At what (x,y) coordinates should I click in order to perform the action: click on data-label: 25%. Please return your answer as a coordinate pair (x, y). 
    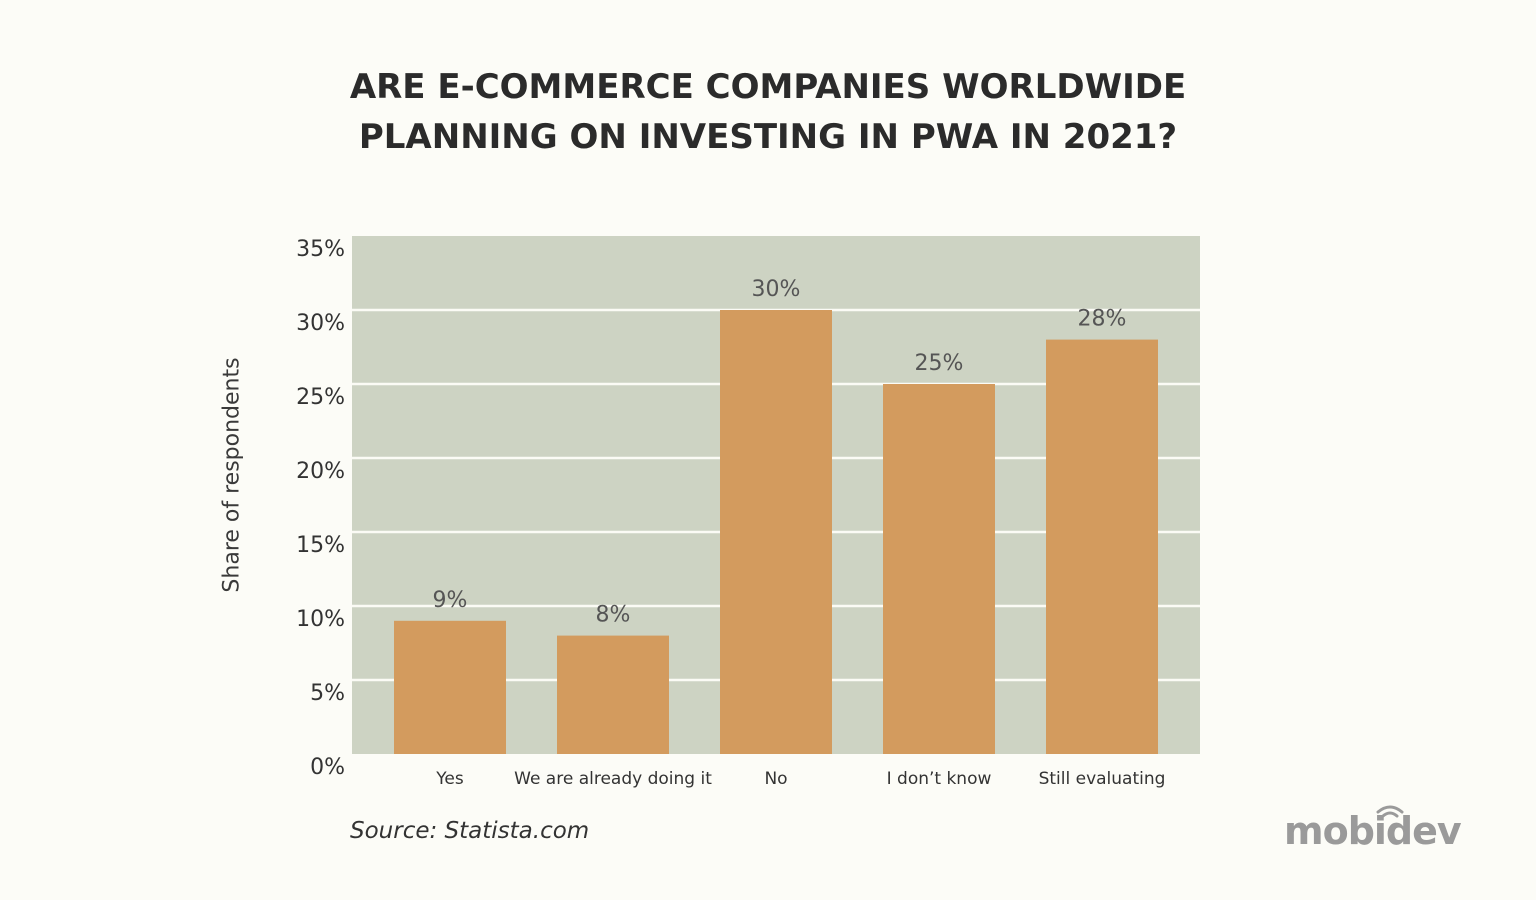
    Looking at the image, I should click on (939, 363).